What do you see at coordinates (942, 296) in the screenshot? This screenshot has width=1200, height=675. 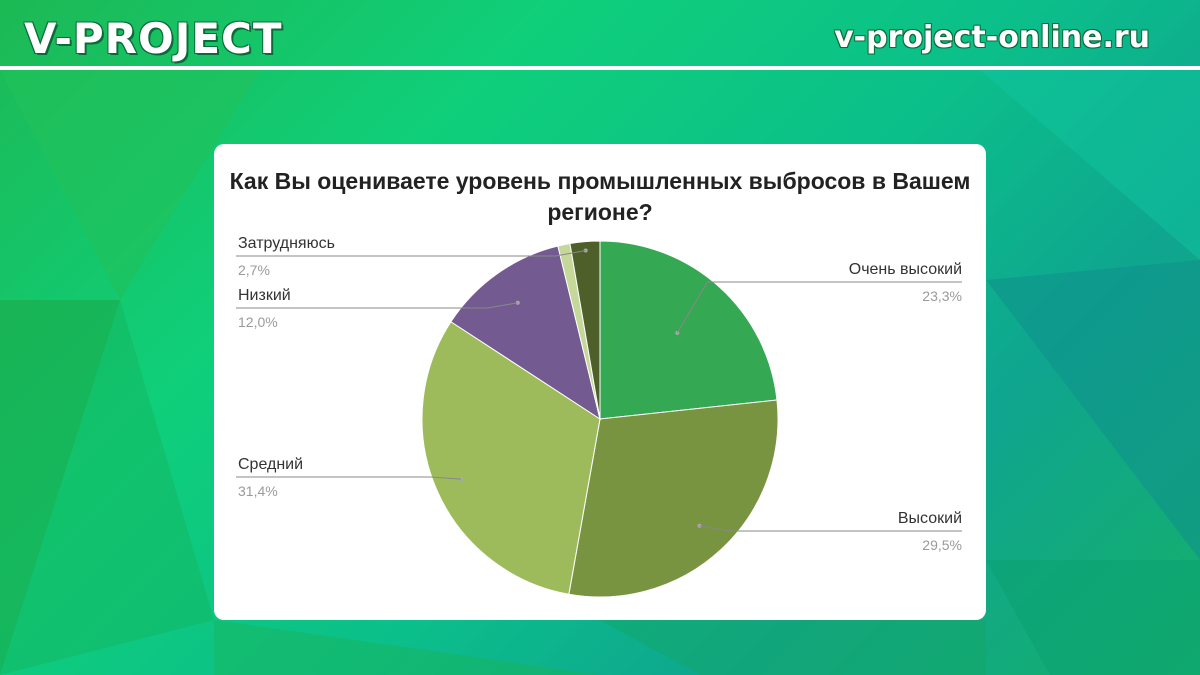 I see `slice-value-1: 23,3%` at bounding box center [942, 296].